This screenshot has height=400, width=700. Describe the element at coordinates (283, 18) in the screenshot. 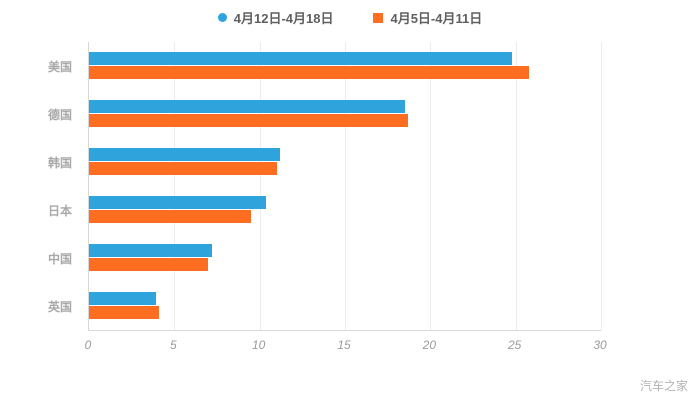

I see `legend-label-week2: 4月12日-4月18日` at that location.